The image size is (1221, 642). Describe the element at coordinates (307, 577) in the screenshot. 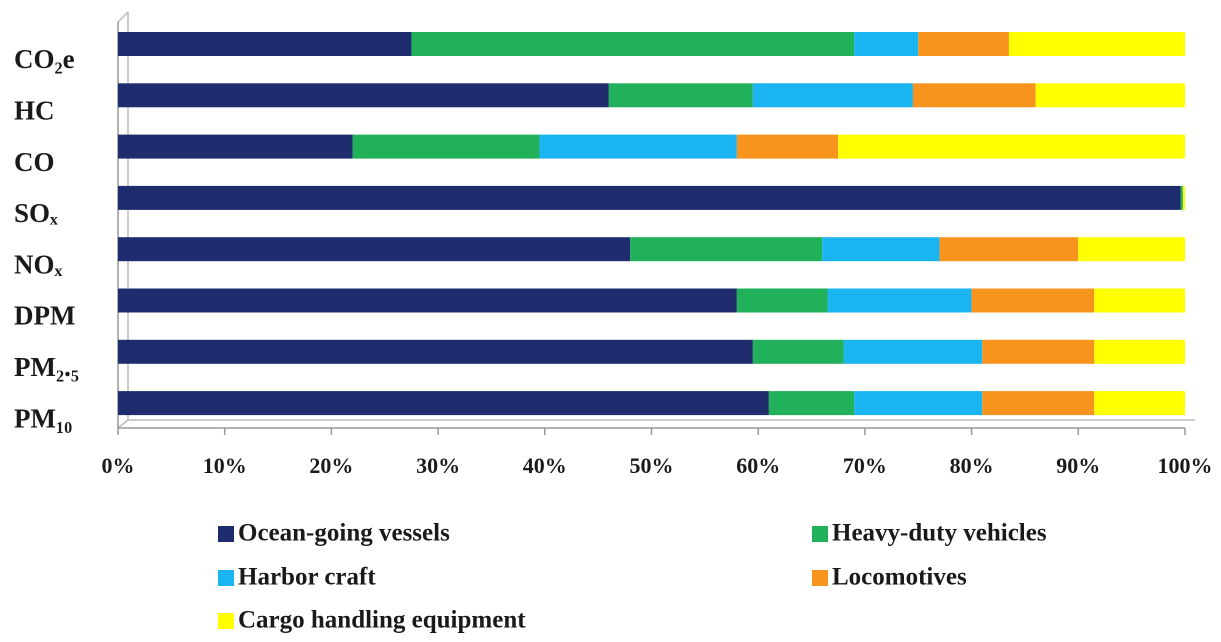

I see `legend-label: Harbor craft` at that location.